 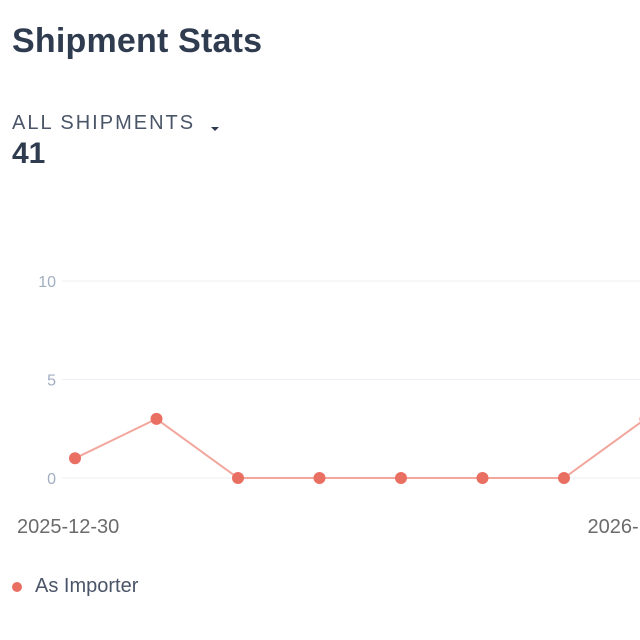 What do you see at coordinates (215, 128) in the screenshot?
I see `caret-down-icon` at bounding box center [215, 128].